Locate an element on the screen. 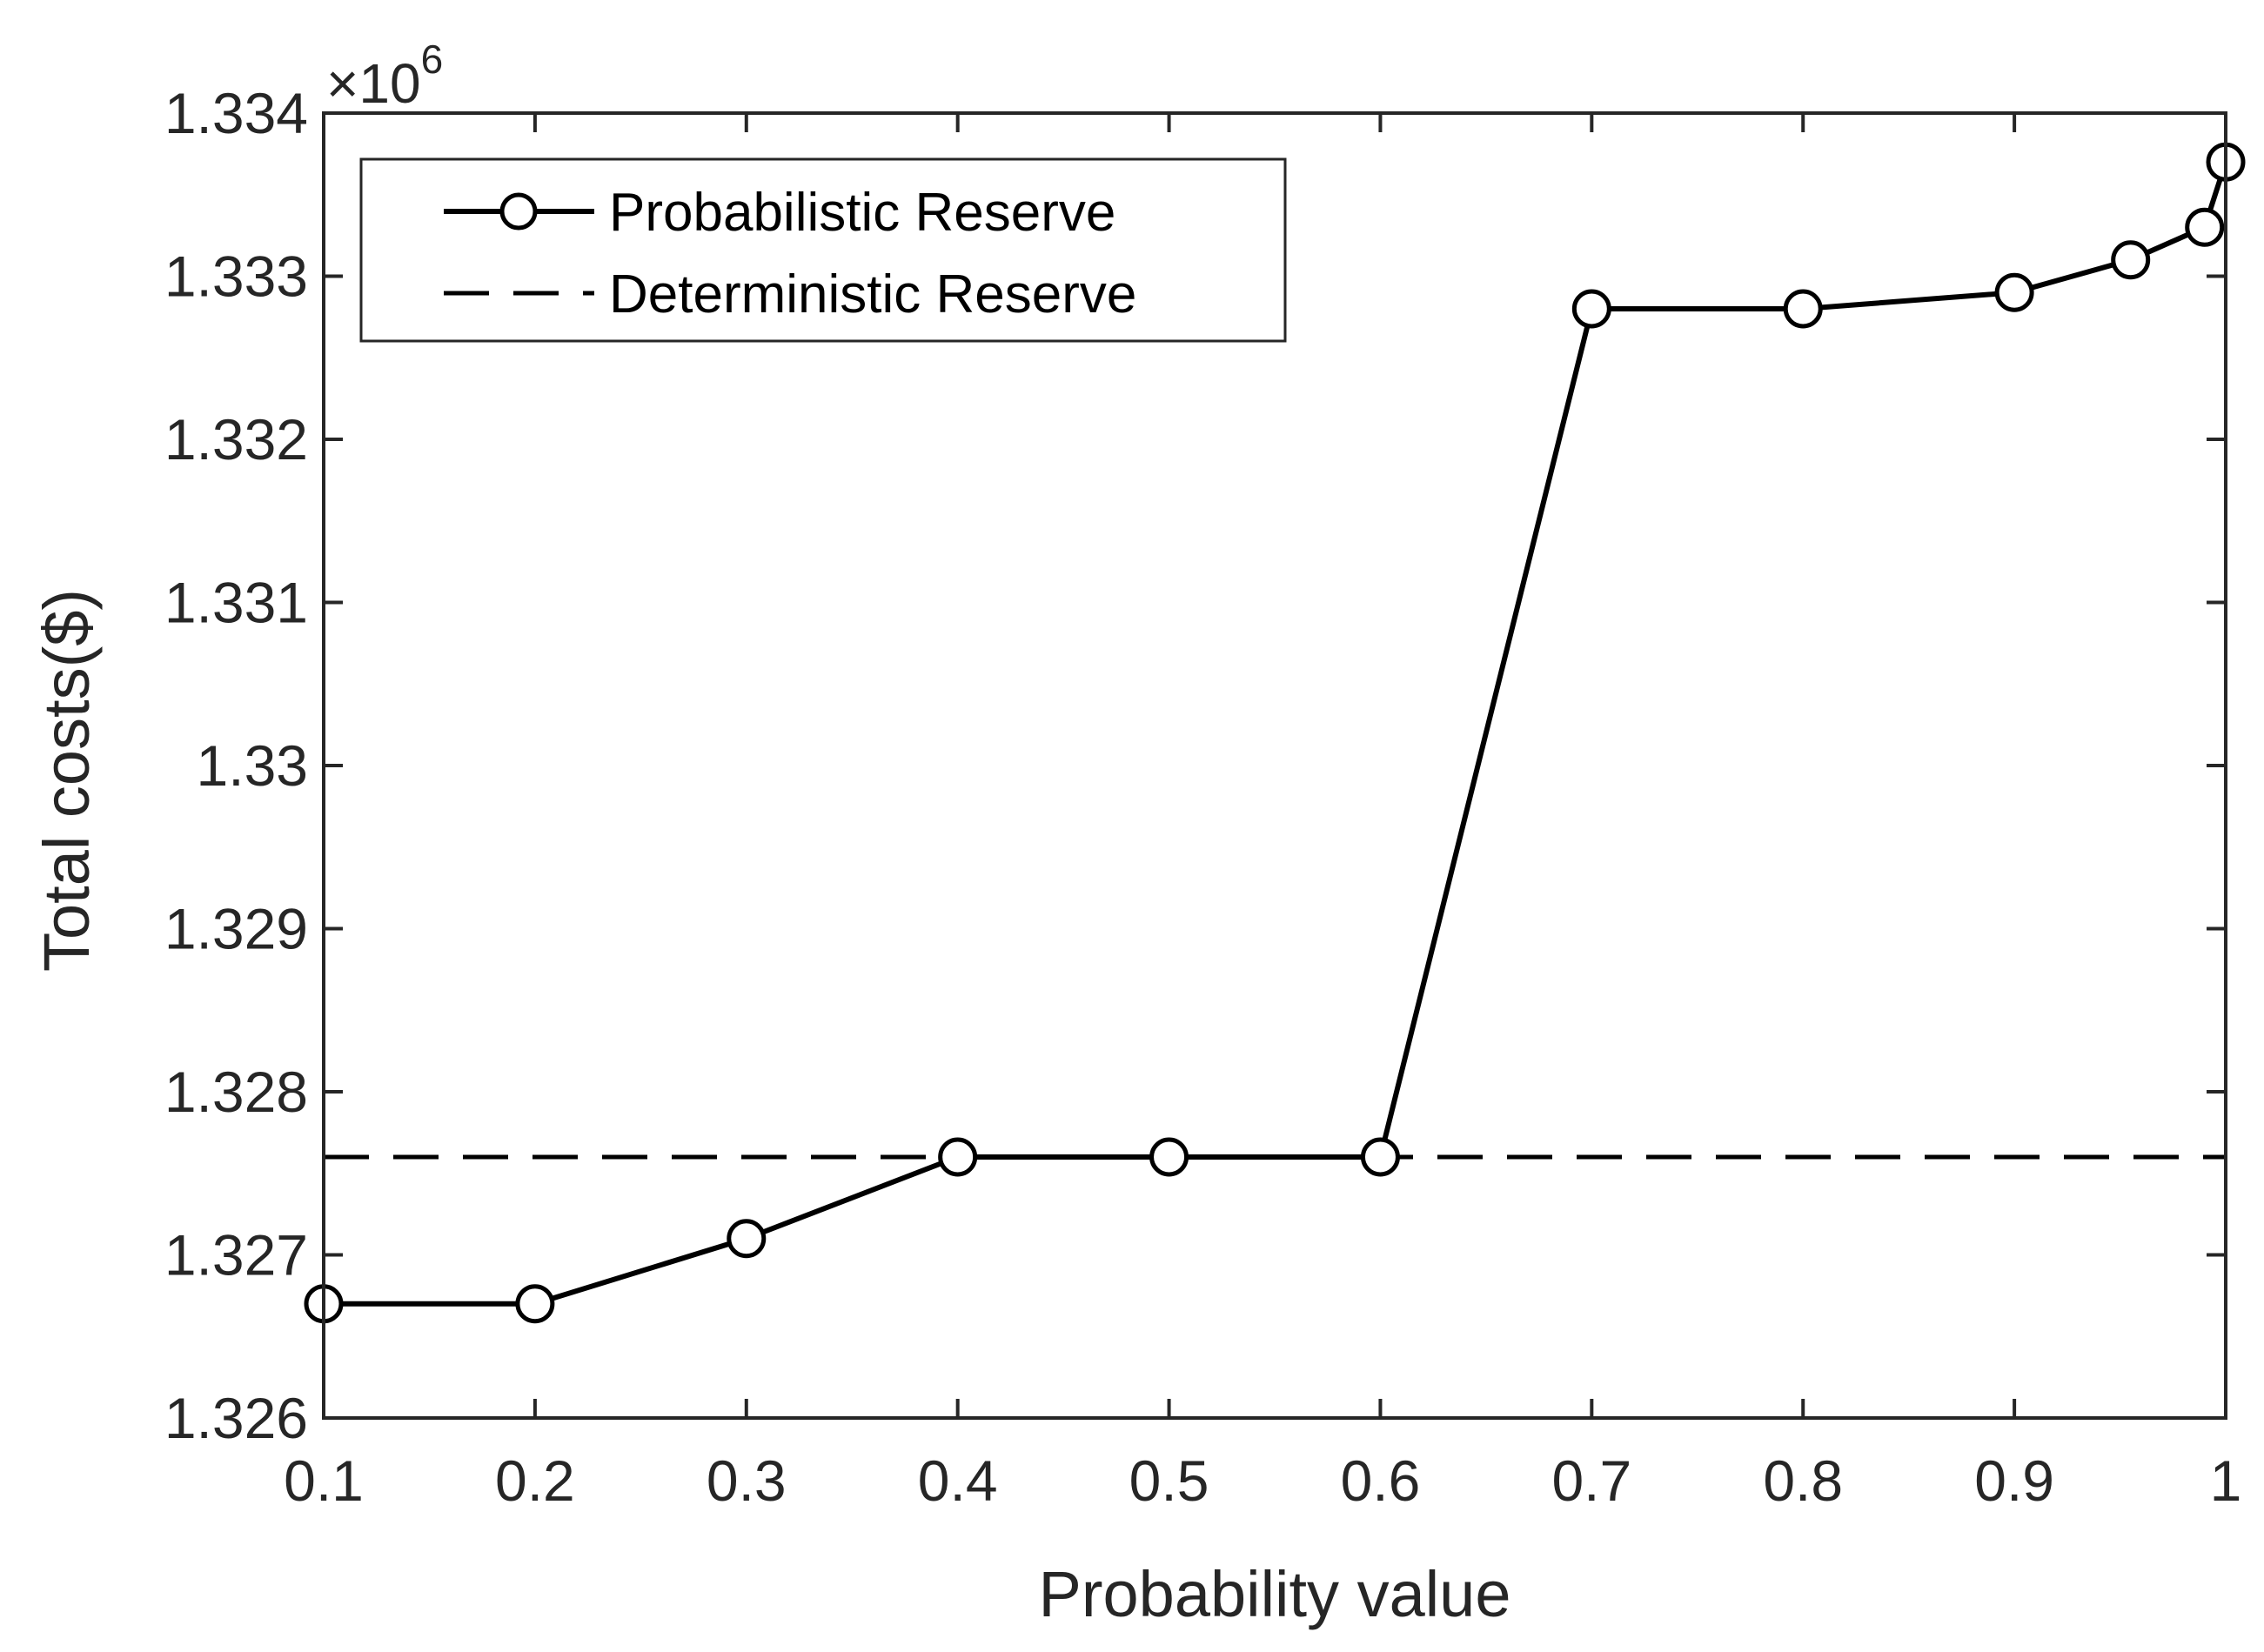 This screenshot has width=2264, height=1652. x-axis-title: Probability value is located at coordinates (1275, 1594).